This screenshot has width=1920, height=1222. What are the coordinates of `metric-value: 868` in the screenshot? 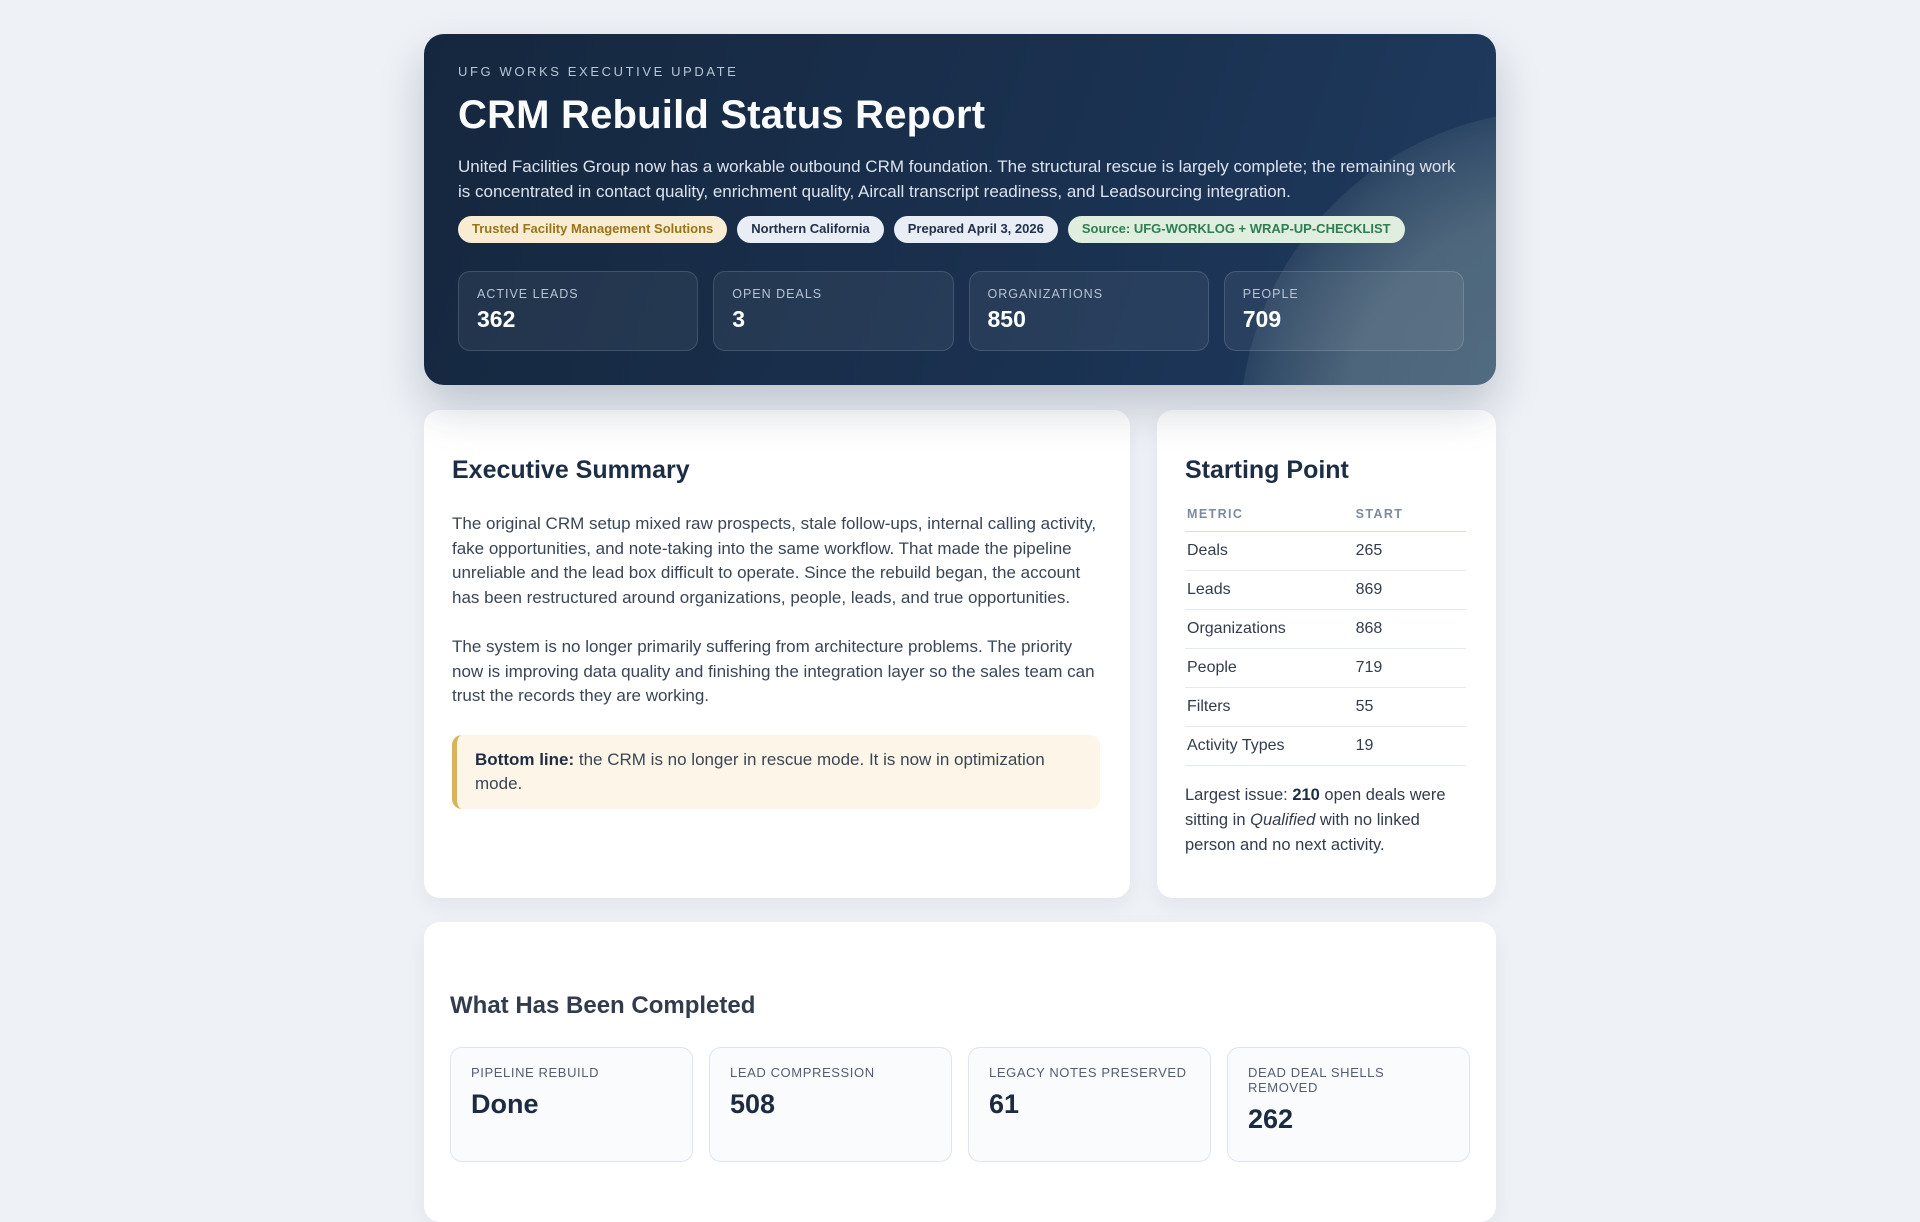 It's located at (1409, 629).